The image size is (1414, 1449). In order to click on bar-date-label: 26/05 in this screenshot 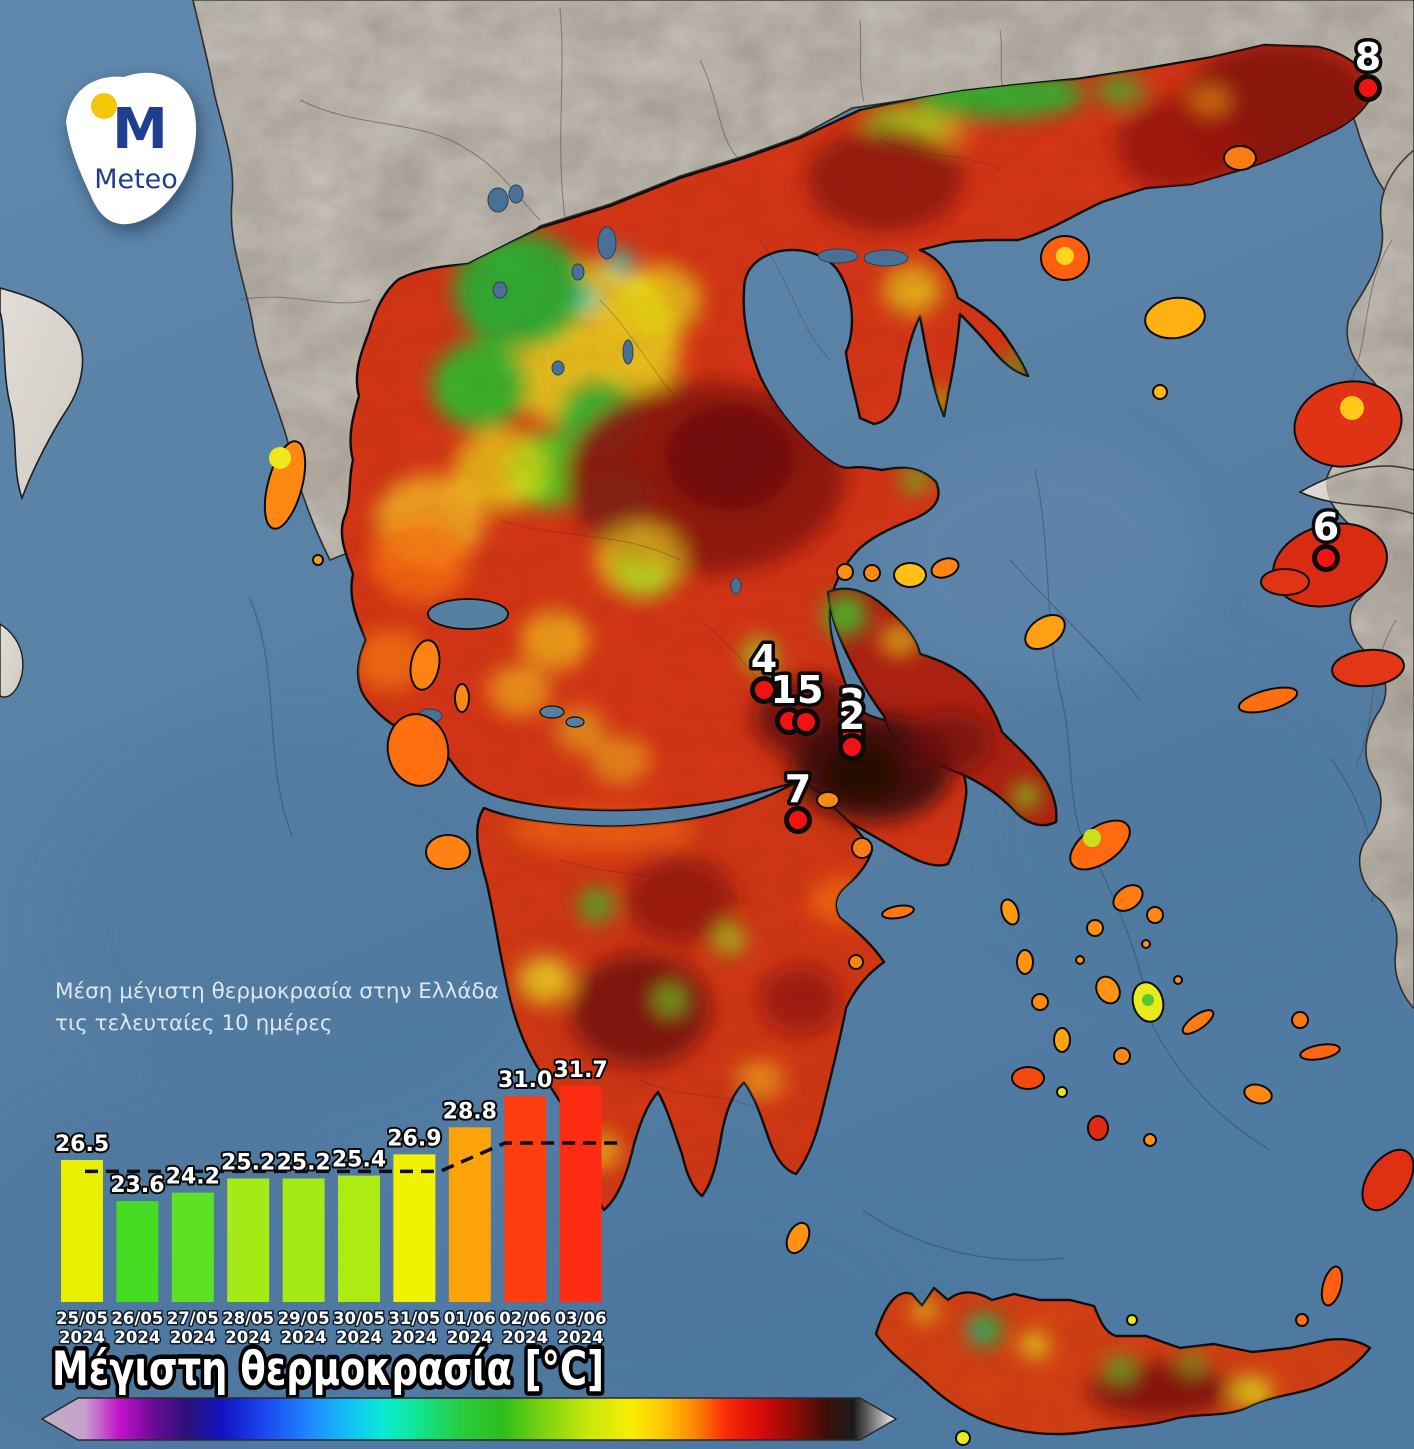, I will do `click(137, 1318)`.